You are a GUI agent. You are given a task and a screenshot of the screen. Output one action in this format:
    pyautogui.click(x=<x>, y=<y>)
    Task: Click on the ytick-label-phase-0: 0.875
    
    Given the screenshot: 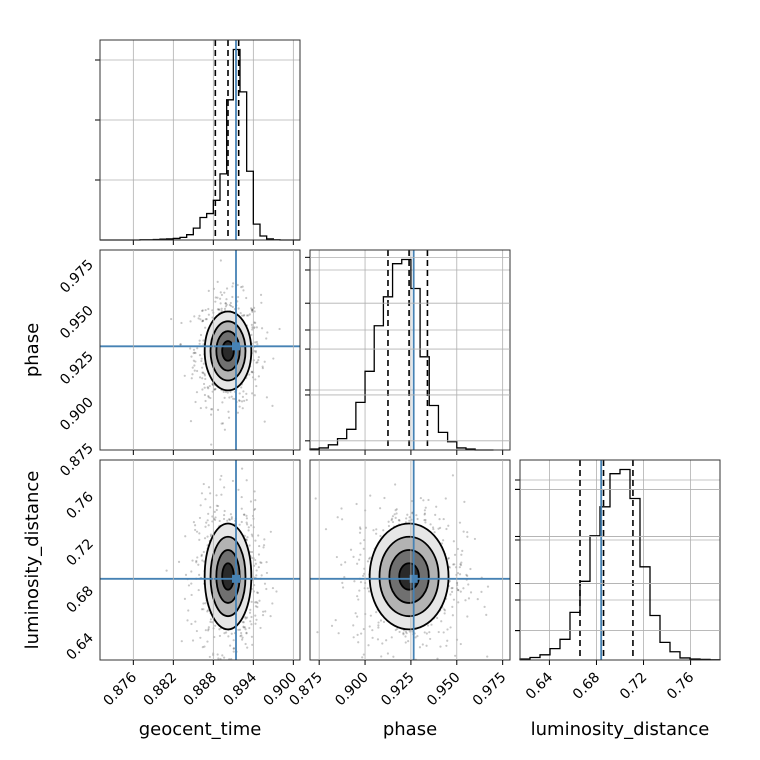 What is the action you would take?
    pyautogui.click(x=77, y=460)
    